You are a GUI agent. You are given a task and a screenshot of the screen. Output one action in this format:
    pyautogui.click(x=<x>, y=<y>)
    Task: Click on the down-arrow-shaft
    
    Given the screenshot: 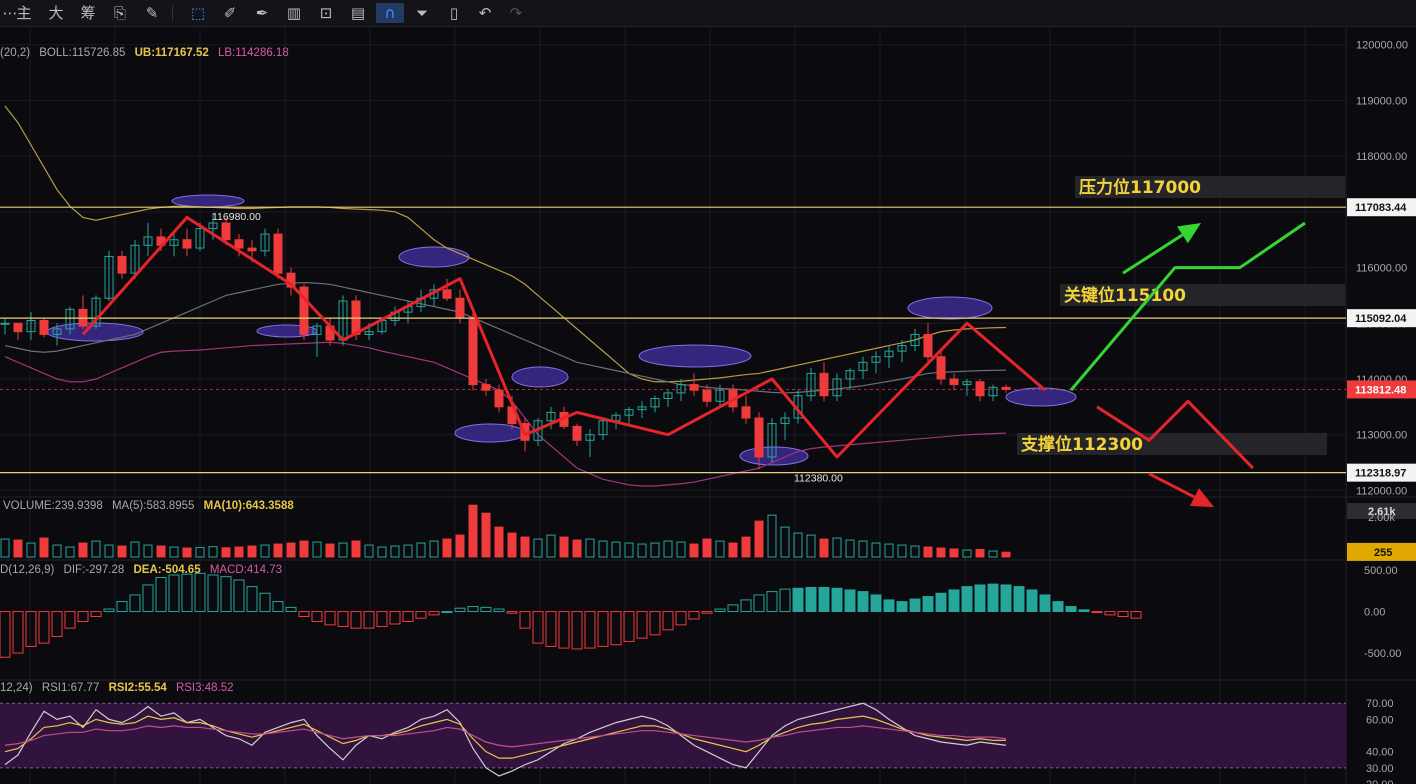 What is the action you would take?
    pyautogui.click(x=1172, y=485)
    